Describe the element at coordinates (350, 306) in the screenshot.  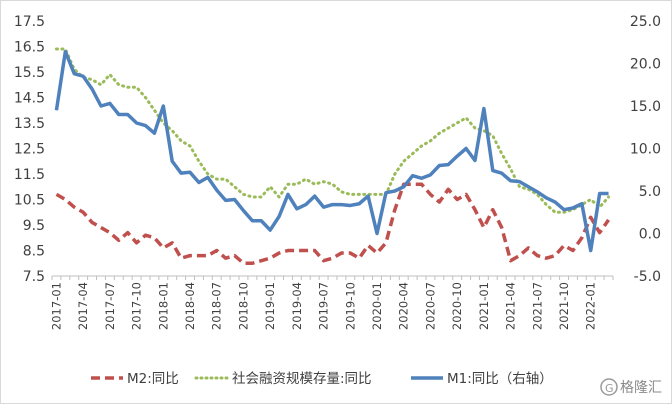
I see `x-tick-label: 2019-10` at that location.